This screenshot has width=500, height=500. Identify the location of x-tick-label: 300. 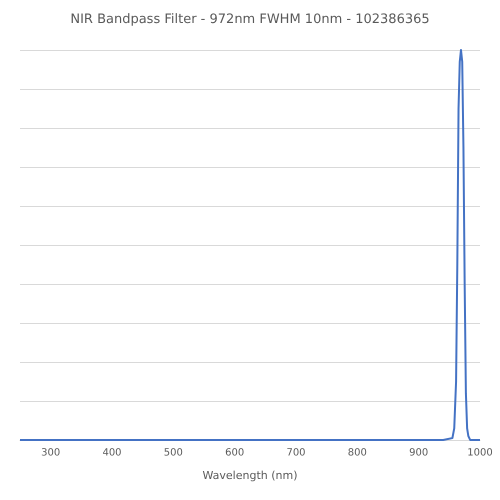
(50, 453).